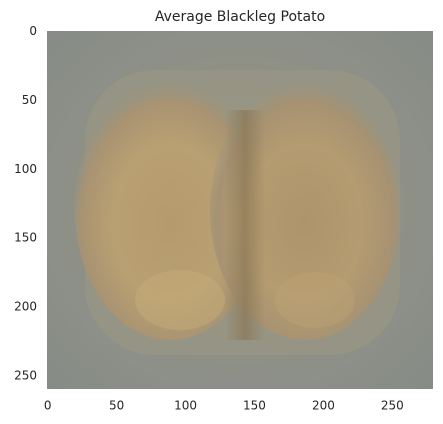 The height and width of the screenshot is (424, 443). I want to click on y-tick-label: 250, so click(25, 375).